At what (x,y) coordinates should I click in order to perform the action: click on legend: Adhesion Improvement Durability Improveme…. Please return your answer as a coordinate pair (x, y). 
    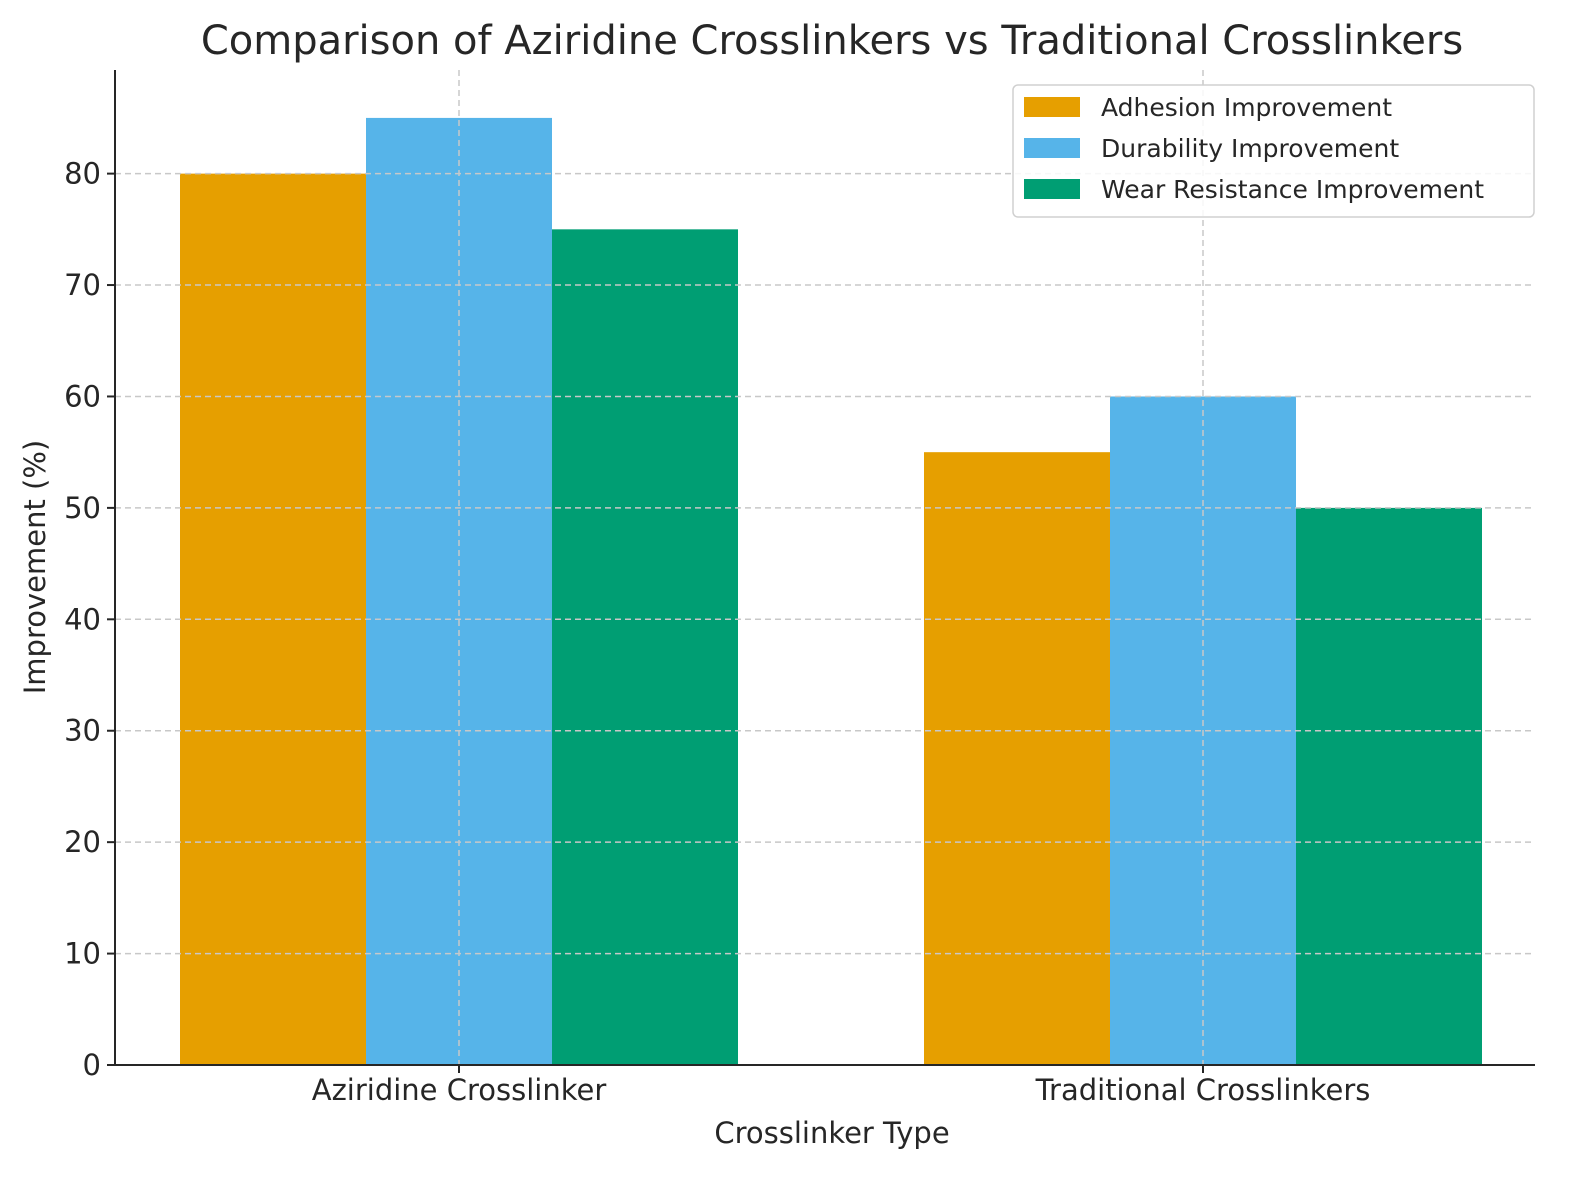
    Looking at the image, I should click on (1273, 151).